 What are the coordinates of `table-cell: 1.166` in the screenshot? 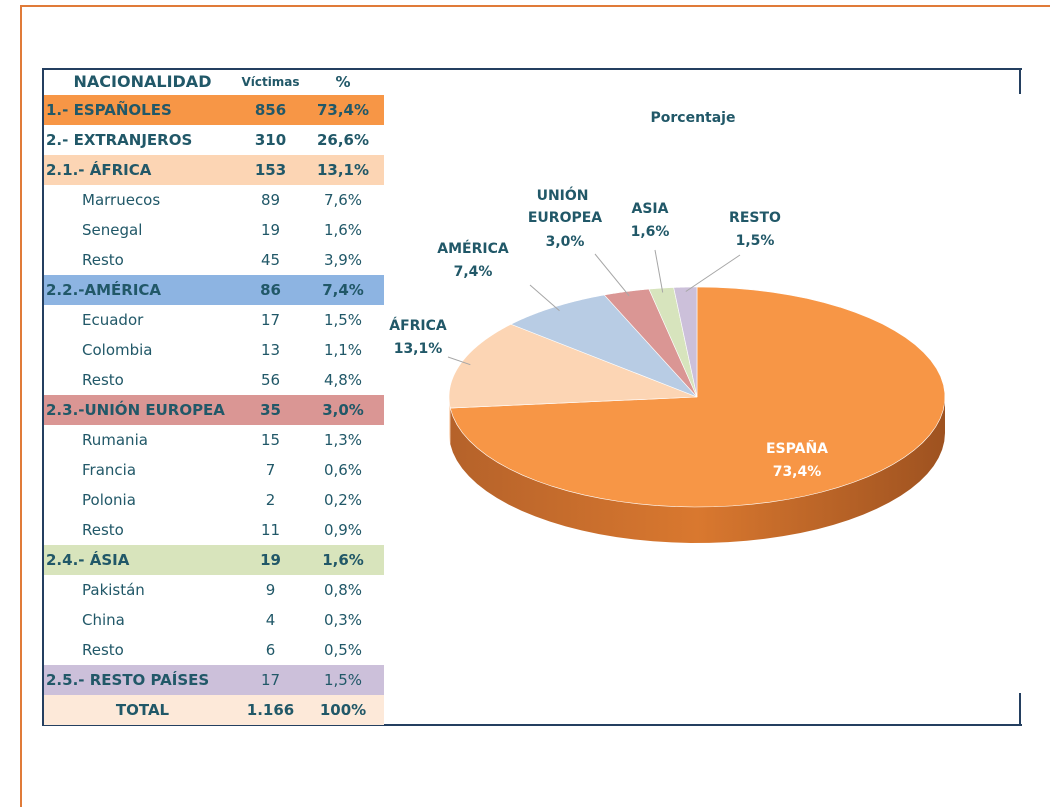 It's located at (270, 710).